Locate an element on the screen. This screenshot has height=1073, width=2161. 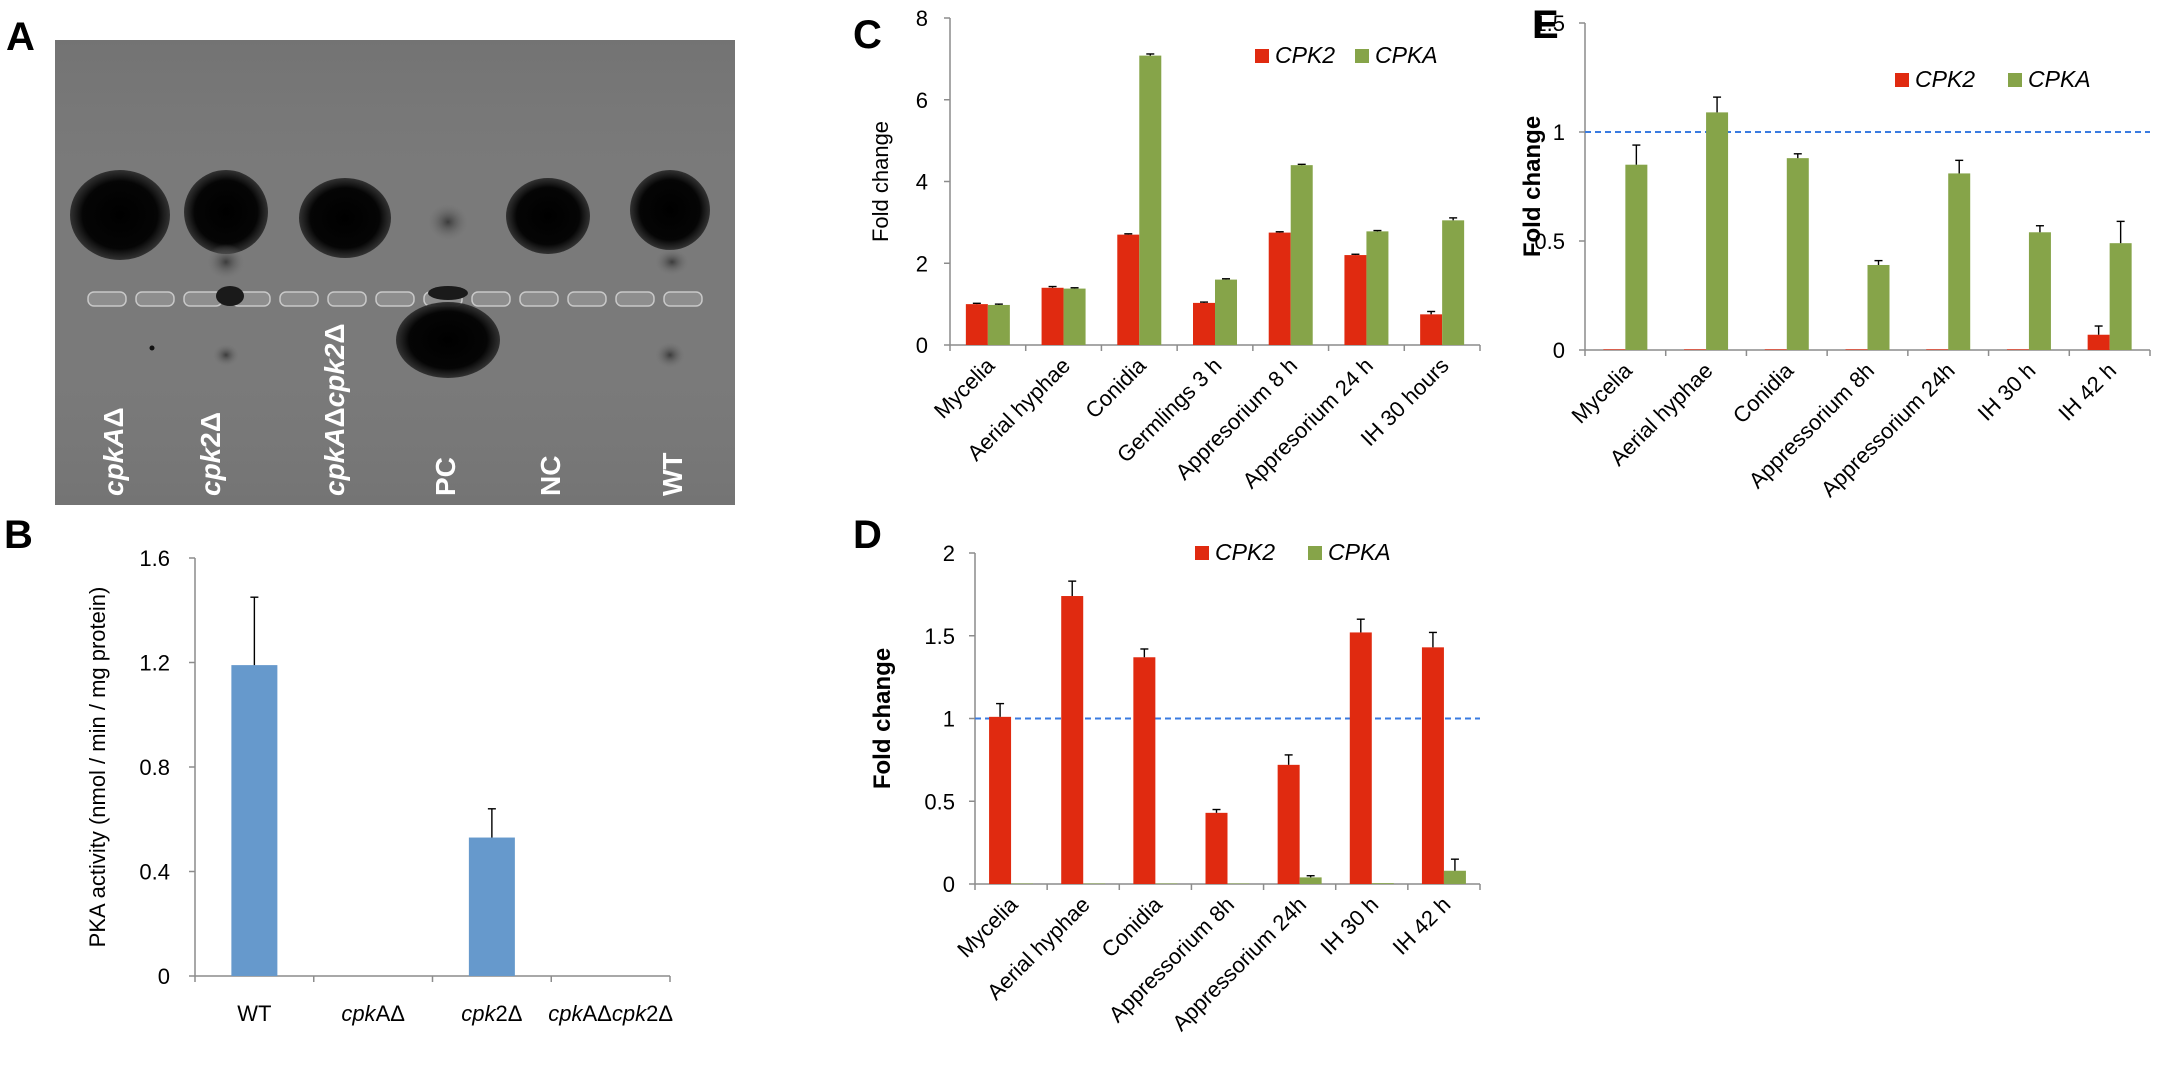
category-label: cpk2Δ is located at coordinates (491, 1013).